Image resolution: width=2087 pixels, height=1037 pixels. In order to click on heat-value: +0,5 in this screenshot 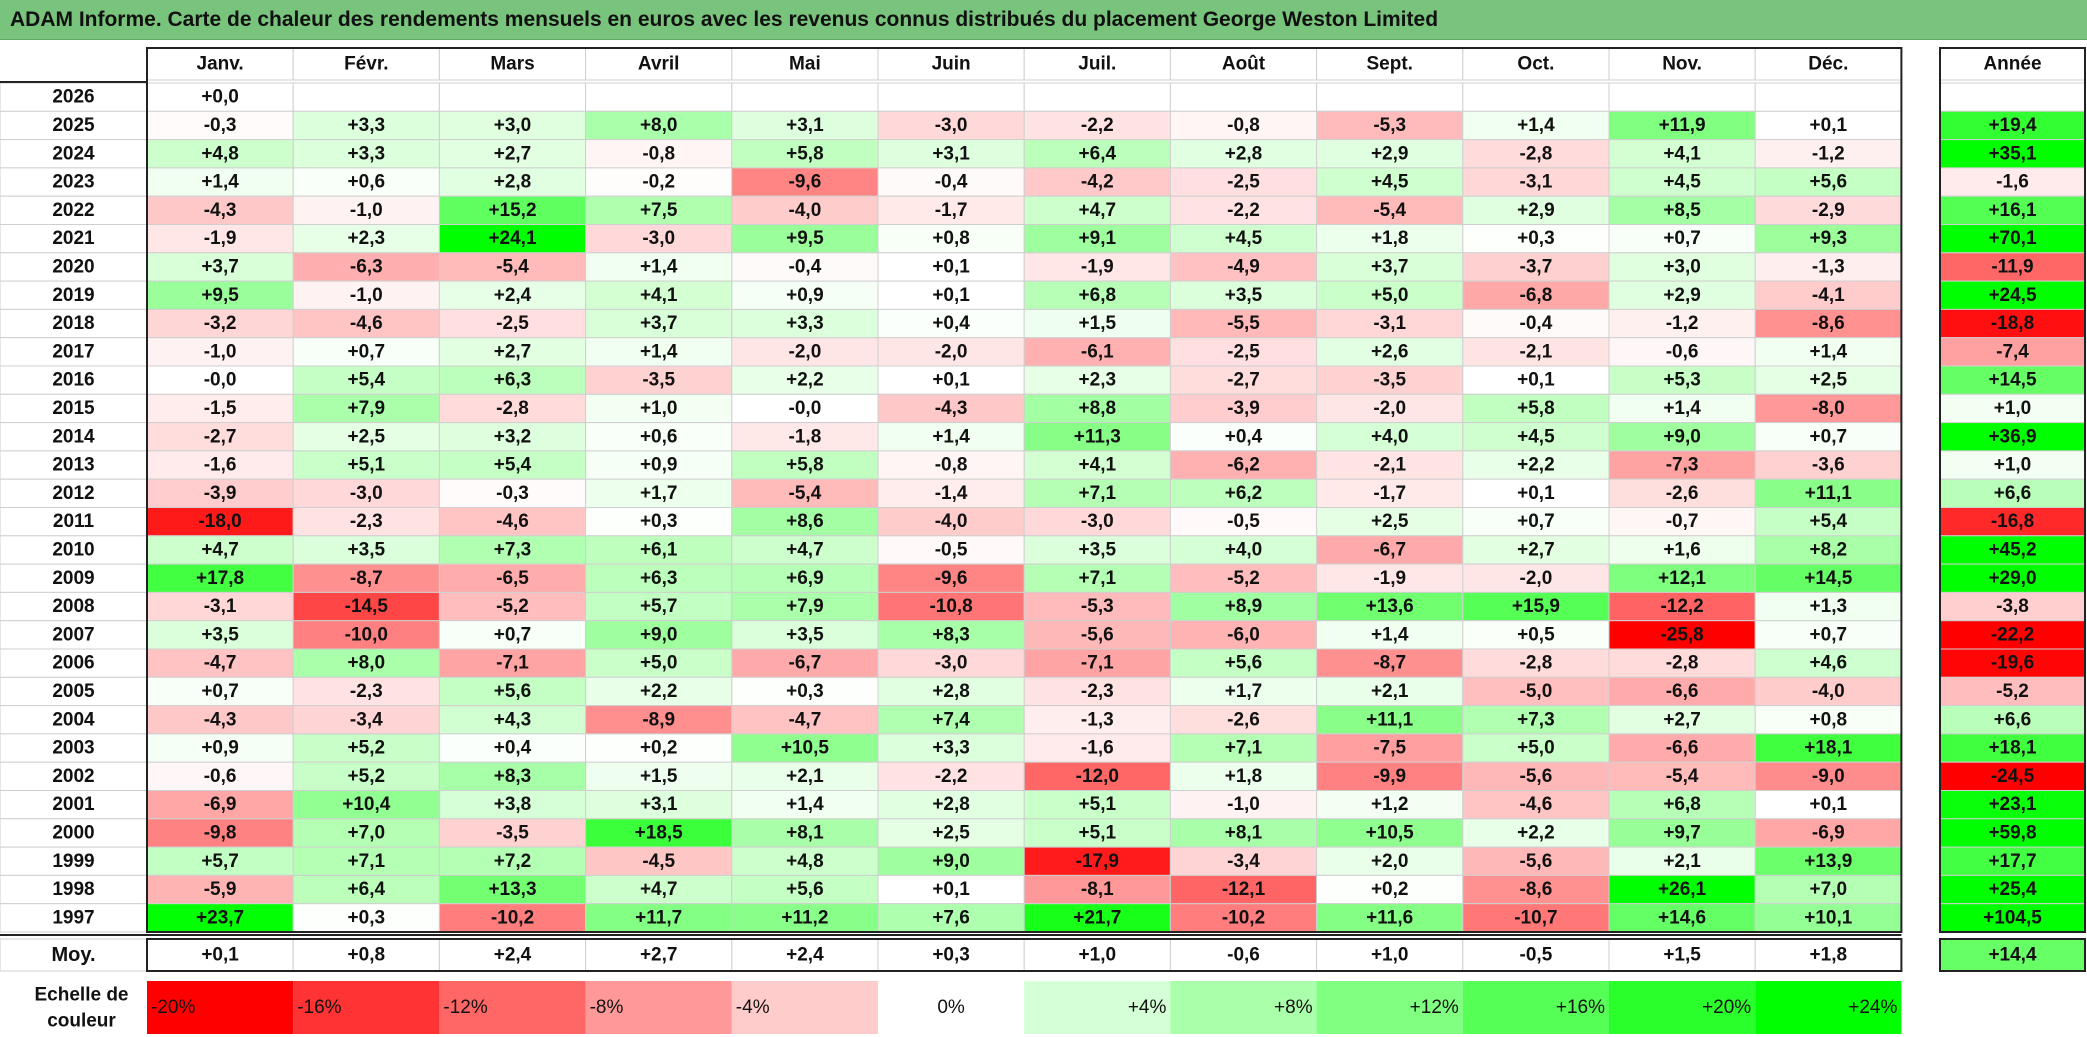, I will do `click(1536, 634)`.